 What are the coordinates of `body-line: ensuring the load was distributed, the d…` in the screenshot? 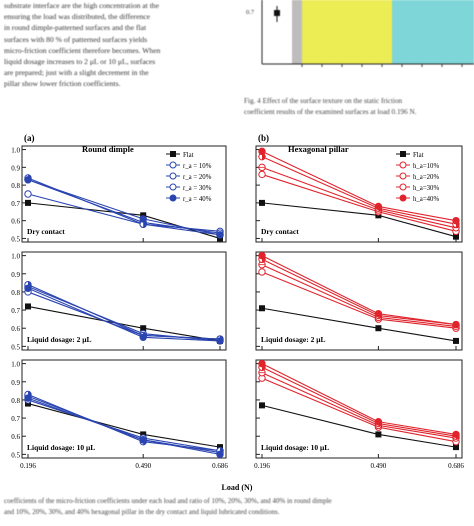 It's located at (77, 17).